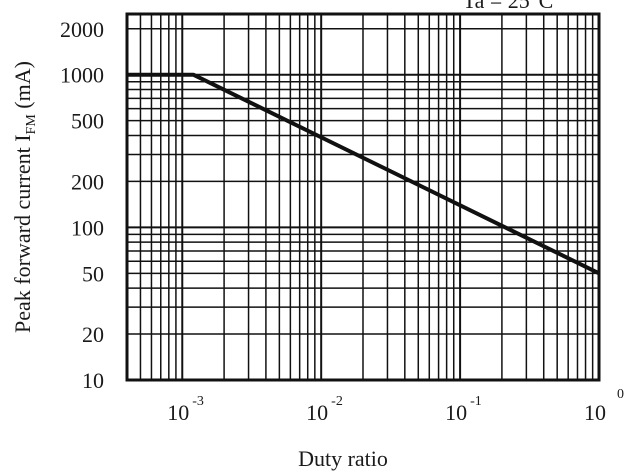  I want to click on x-tick-exponent: 0, so click(620, 394).